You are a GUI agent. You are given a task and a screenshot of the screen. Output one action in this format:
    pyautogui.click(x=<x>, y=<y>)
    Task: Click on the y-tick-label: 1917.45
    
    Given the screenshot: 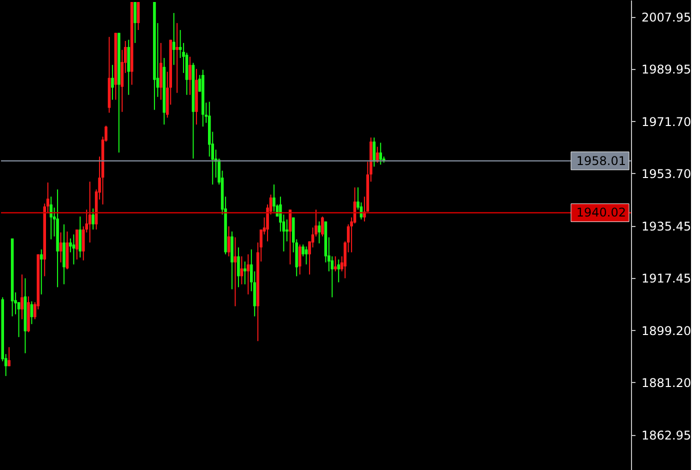 What is the action you would take?
    pyautogui.click(x=667, y=278)
    